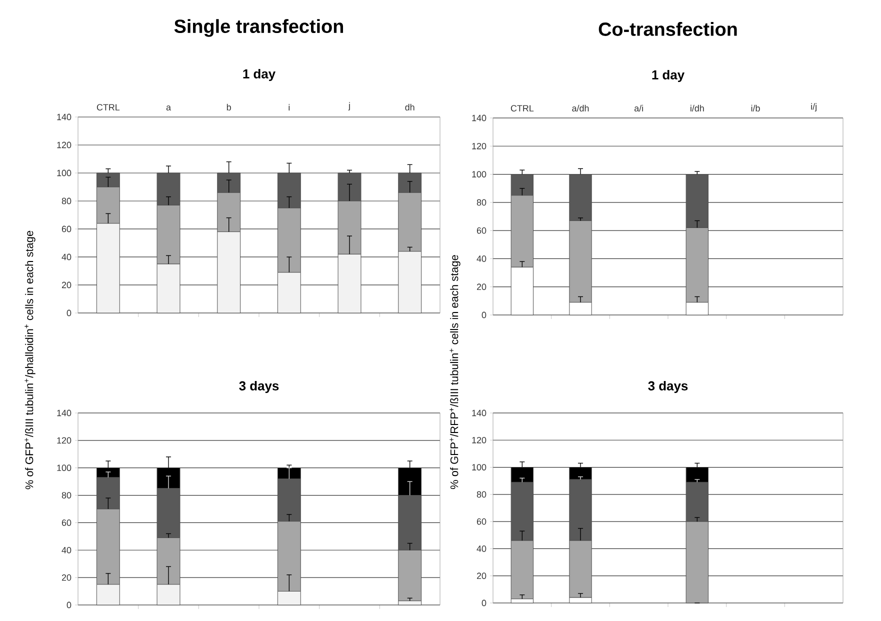  Describe the element at coordinates (30, 360) in the screenshot. I see `y-axis-title: % of GFP$^{+}$/ßIII tubulin$^{+}$/phalloidin$^{+}$ cells in each stage` at that location.